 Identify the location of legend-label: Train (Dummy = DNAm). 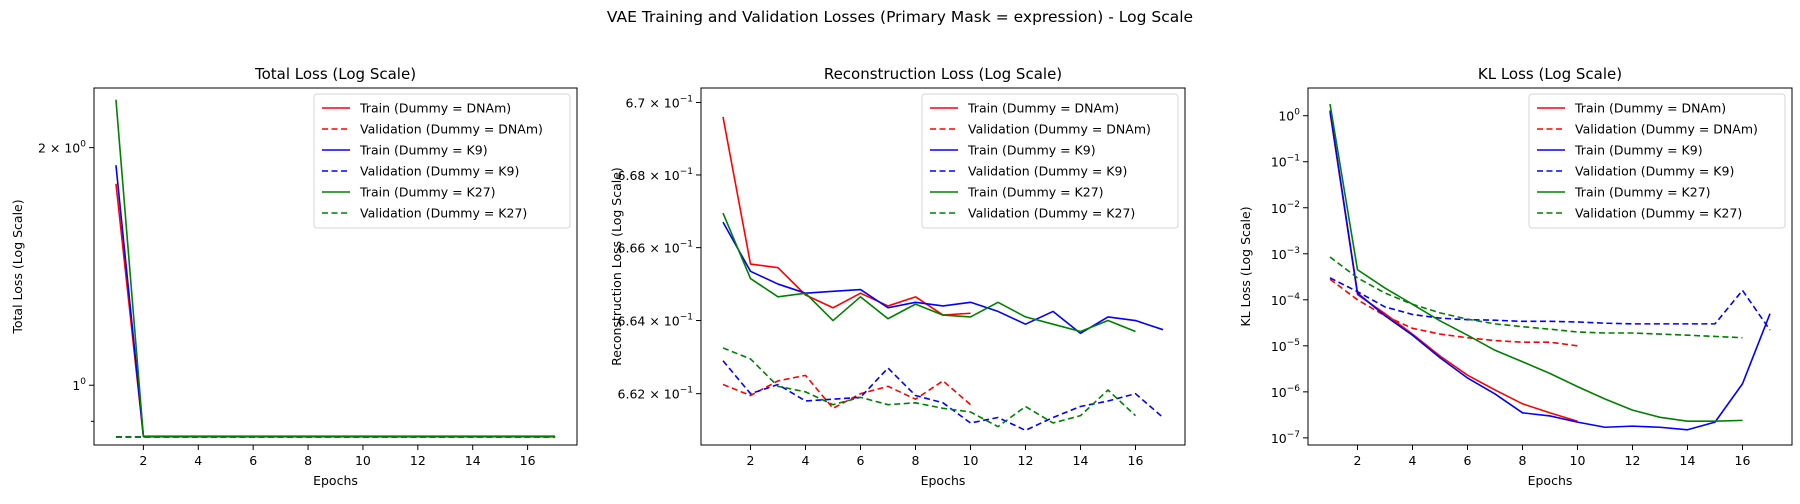
(435, 108).